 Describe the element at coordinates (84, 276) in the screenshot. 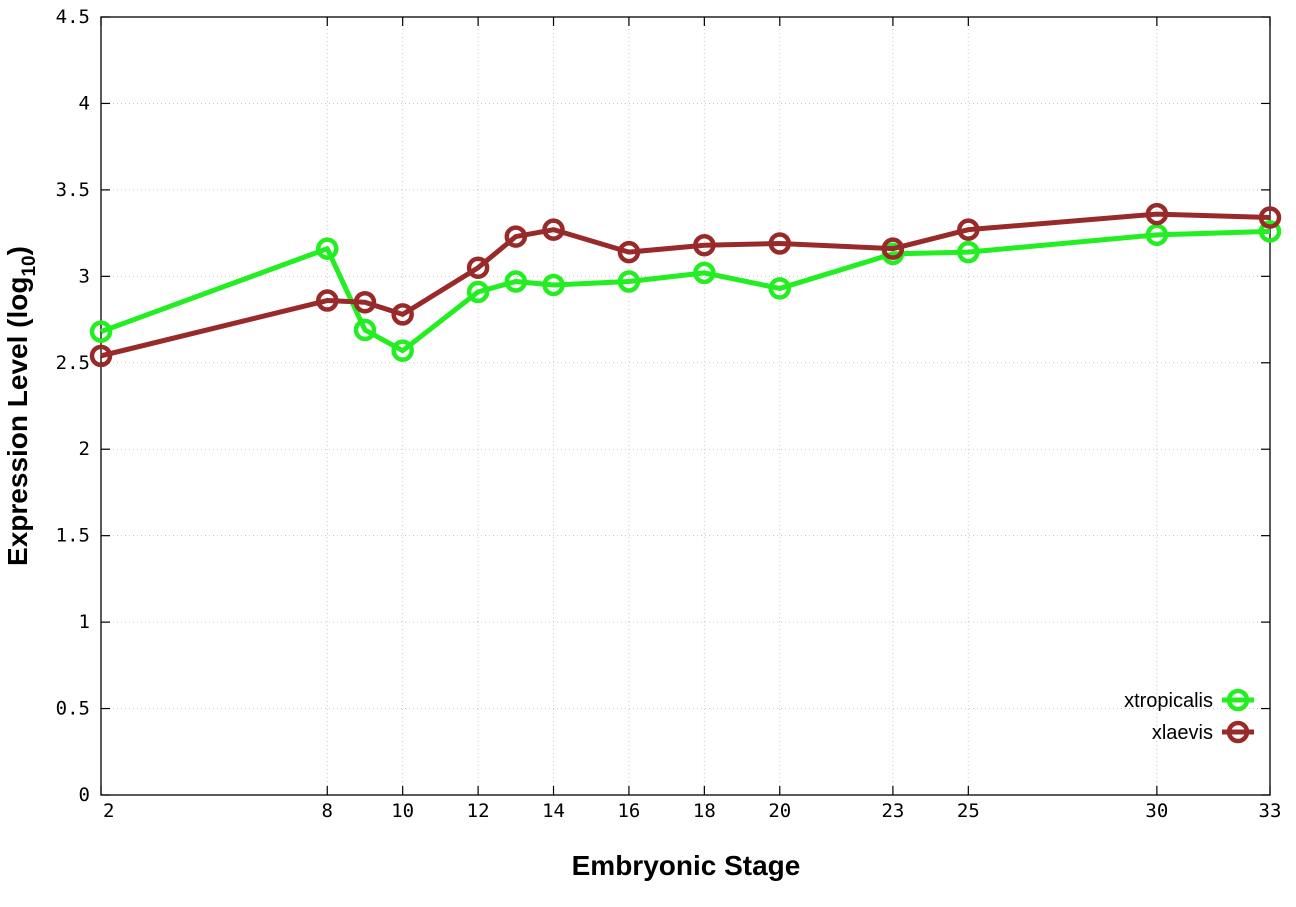

I see `y-tick-label: 3` at that location.